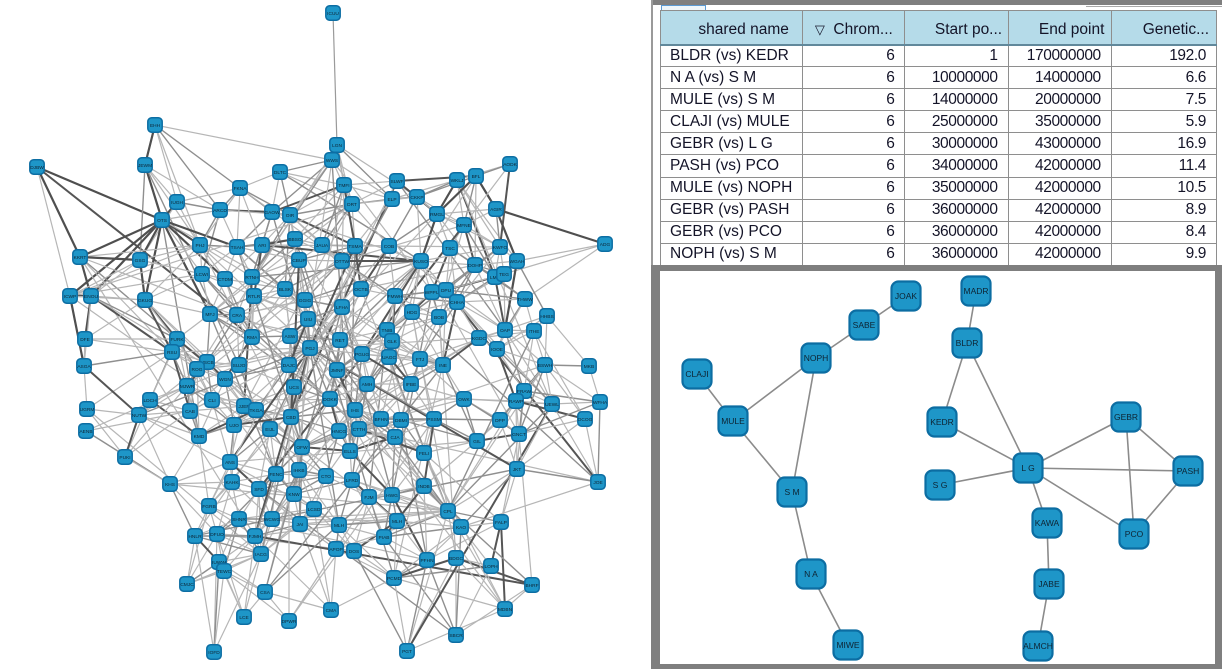 The image size is (1222, 669). I want to click on svg-text: RTLR, so click(254, 297).